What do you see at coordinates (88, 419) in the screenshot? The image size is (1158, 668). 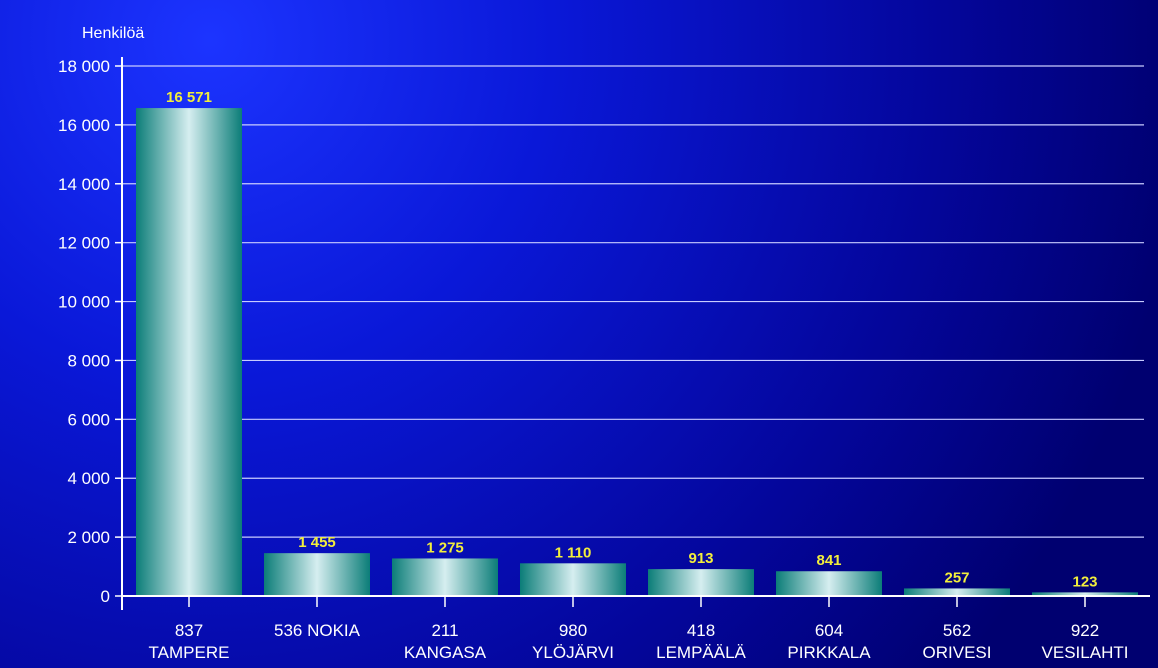 I see `y-tick-label: 6 000` at bounding box center [88, 419].